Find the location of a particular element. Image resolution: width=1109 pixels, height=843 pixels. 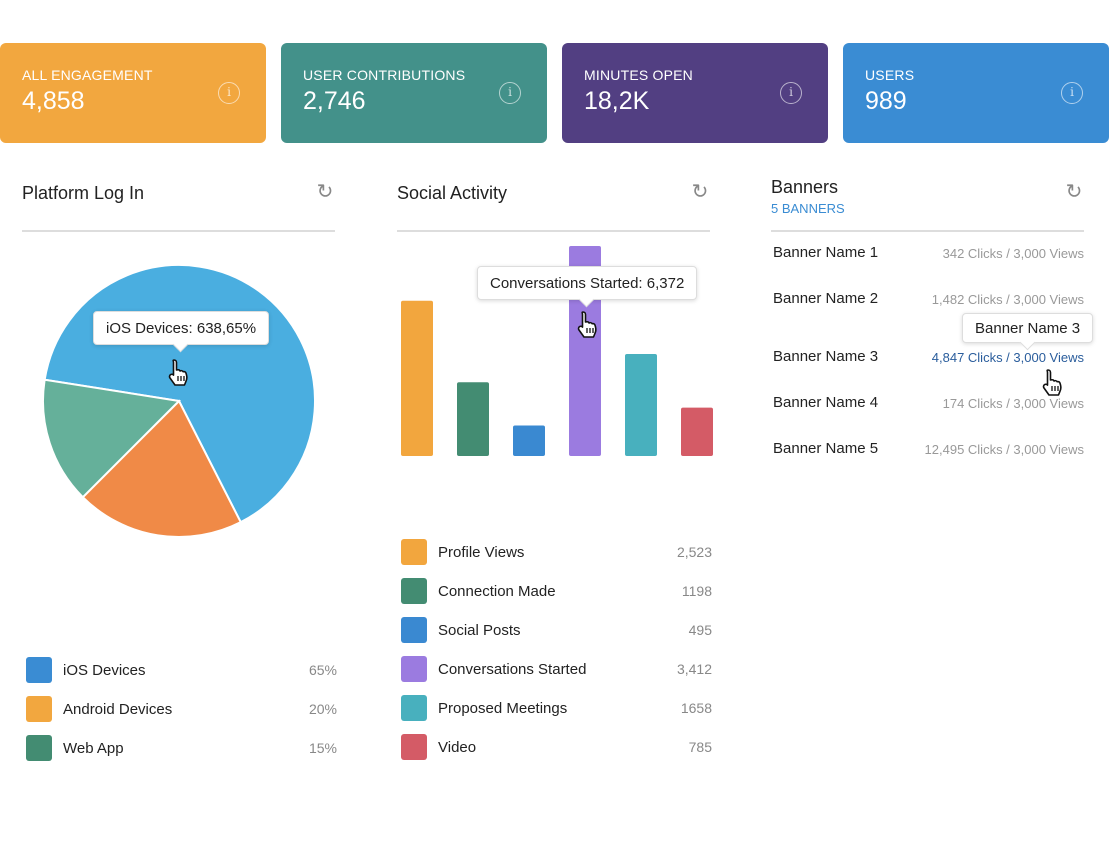

banner-stats: 174 Clicks / 3,000 Views is located at coordinates (1013, 403).